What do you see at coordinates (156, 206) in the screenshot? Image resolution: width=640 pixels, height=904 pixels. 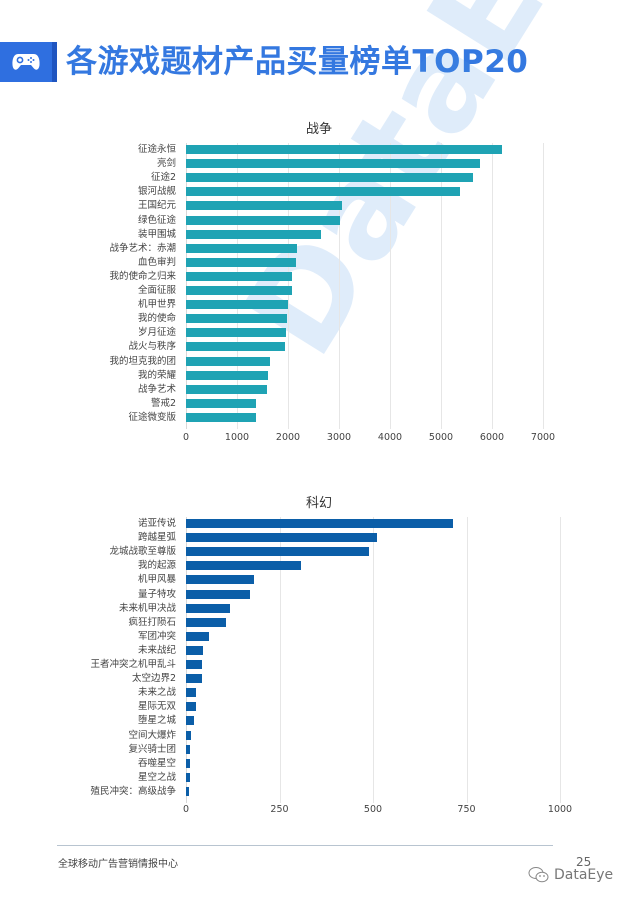 I see `category-label: 王国纪元` at bounding box center [156, 206].